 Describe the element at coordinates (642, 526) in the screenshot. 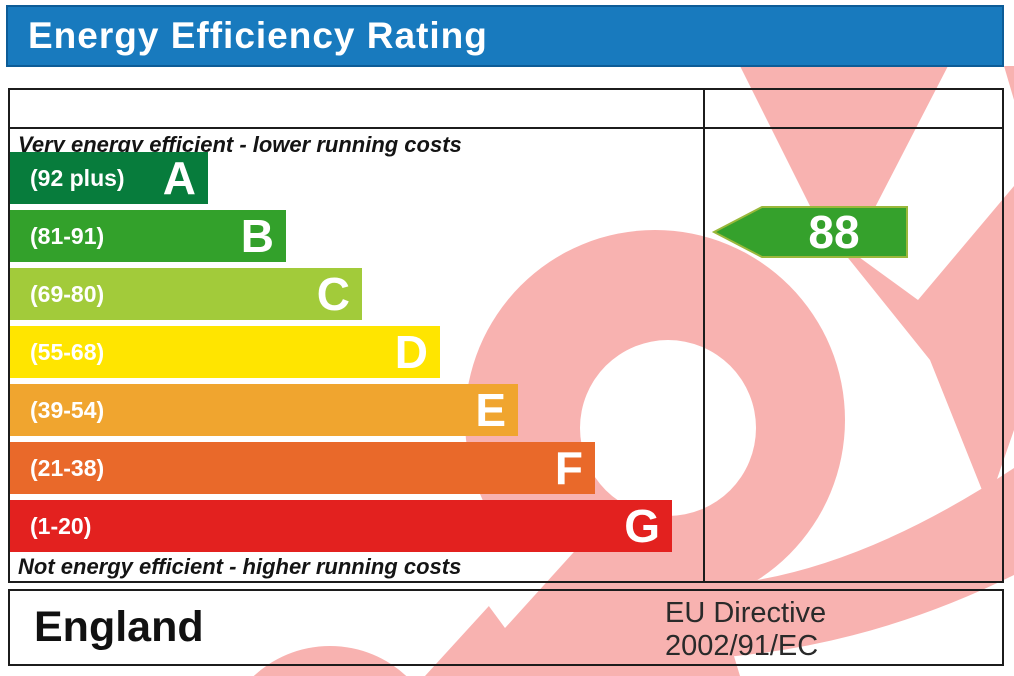

I see `band-letter: G` at that location.